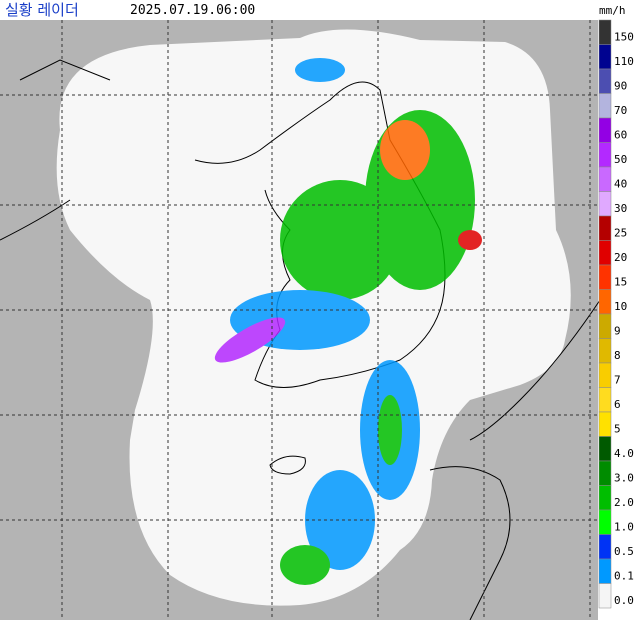 This screenshot has width=635, height=620. I want to click on legend-label: 40, so click(620, 184).